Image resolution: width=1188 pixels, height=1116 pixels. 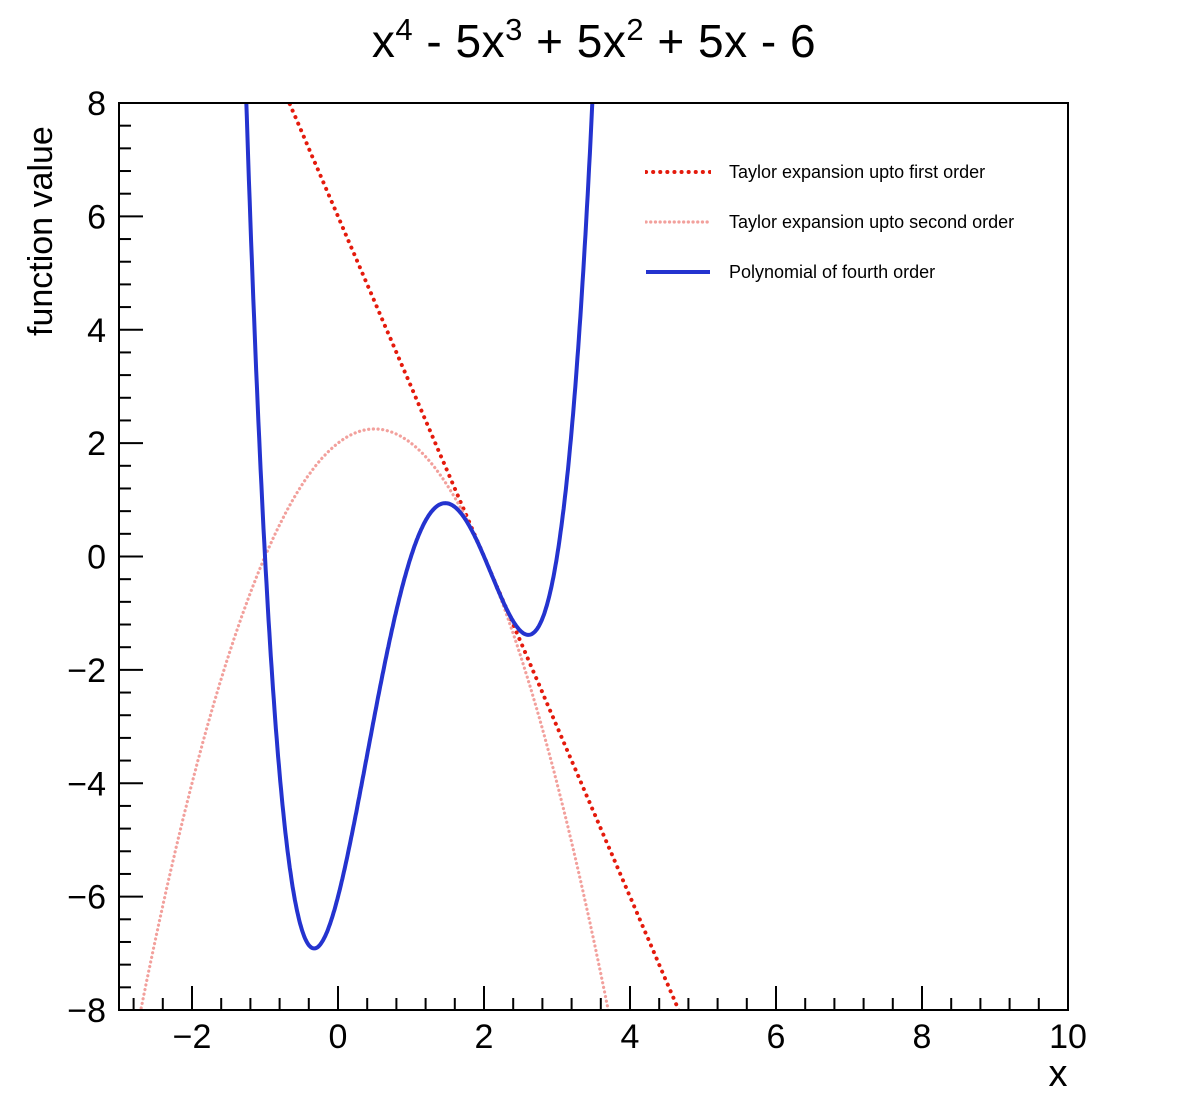 I want to click on title-text: + 5x - 6, so click(x=730, y=41).